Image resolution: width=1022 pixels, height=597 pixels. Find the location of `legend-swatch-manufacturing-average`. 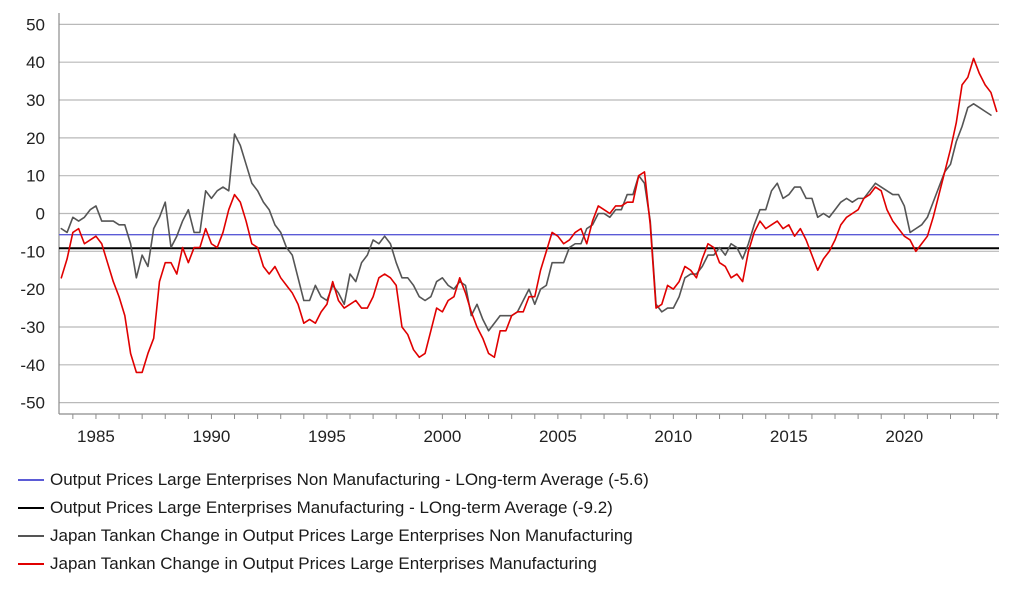

legend-swatch-manufacturing-average is located at coordinates (31, 508).